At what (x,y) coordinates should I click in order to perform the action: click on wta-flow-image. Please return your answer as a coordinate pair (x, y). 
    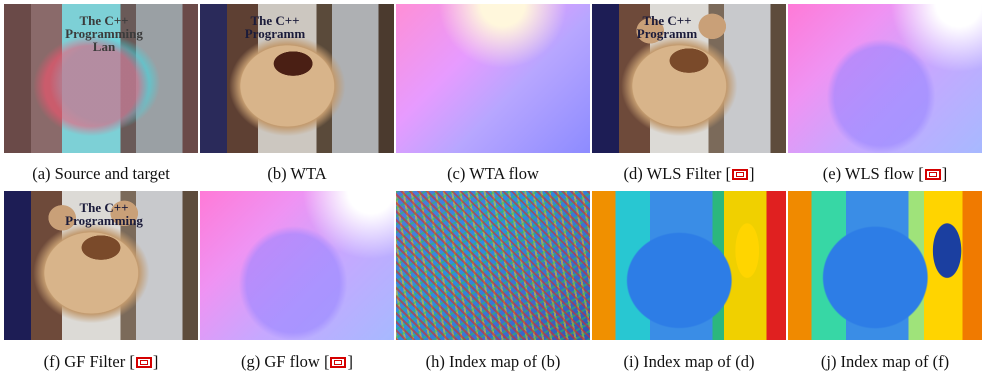
    Looking at the image, I should click on (493, 78).